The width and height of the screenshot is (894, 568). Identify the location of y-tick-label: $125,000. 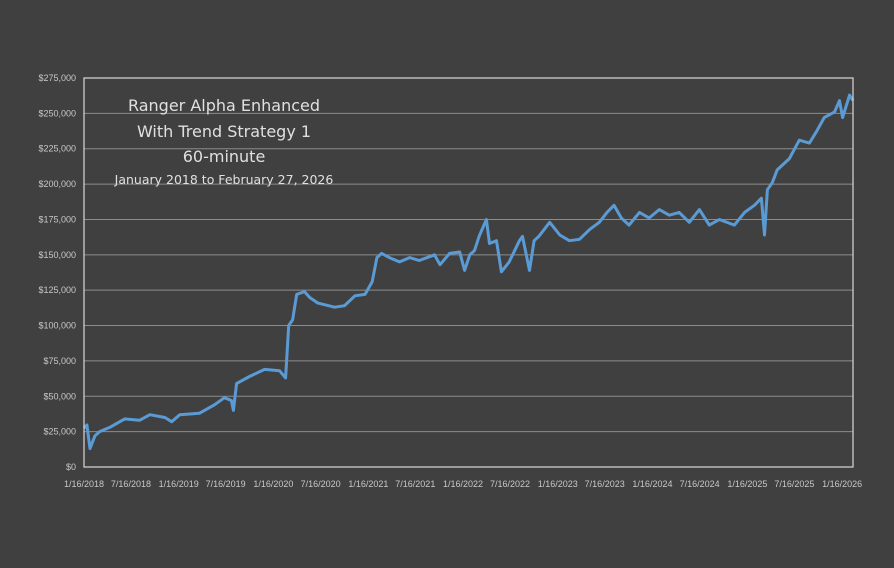
(57, 290).